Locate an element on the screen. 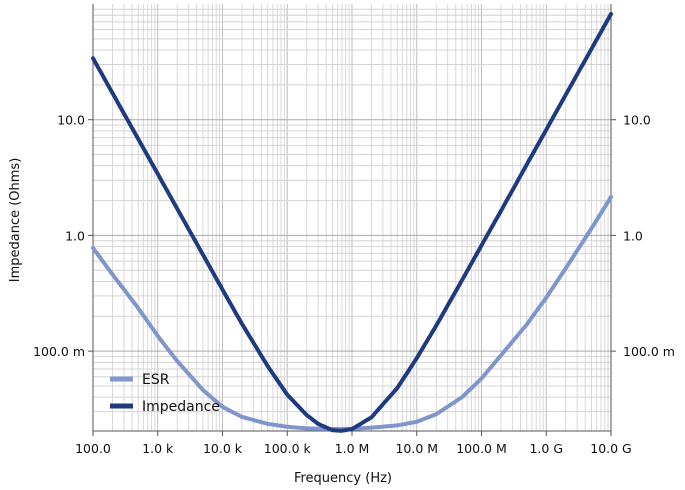 This screenshot has width=685, height=490. y-tick-label-left: 100.0 m is located at coordinates (59, 351).